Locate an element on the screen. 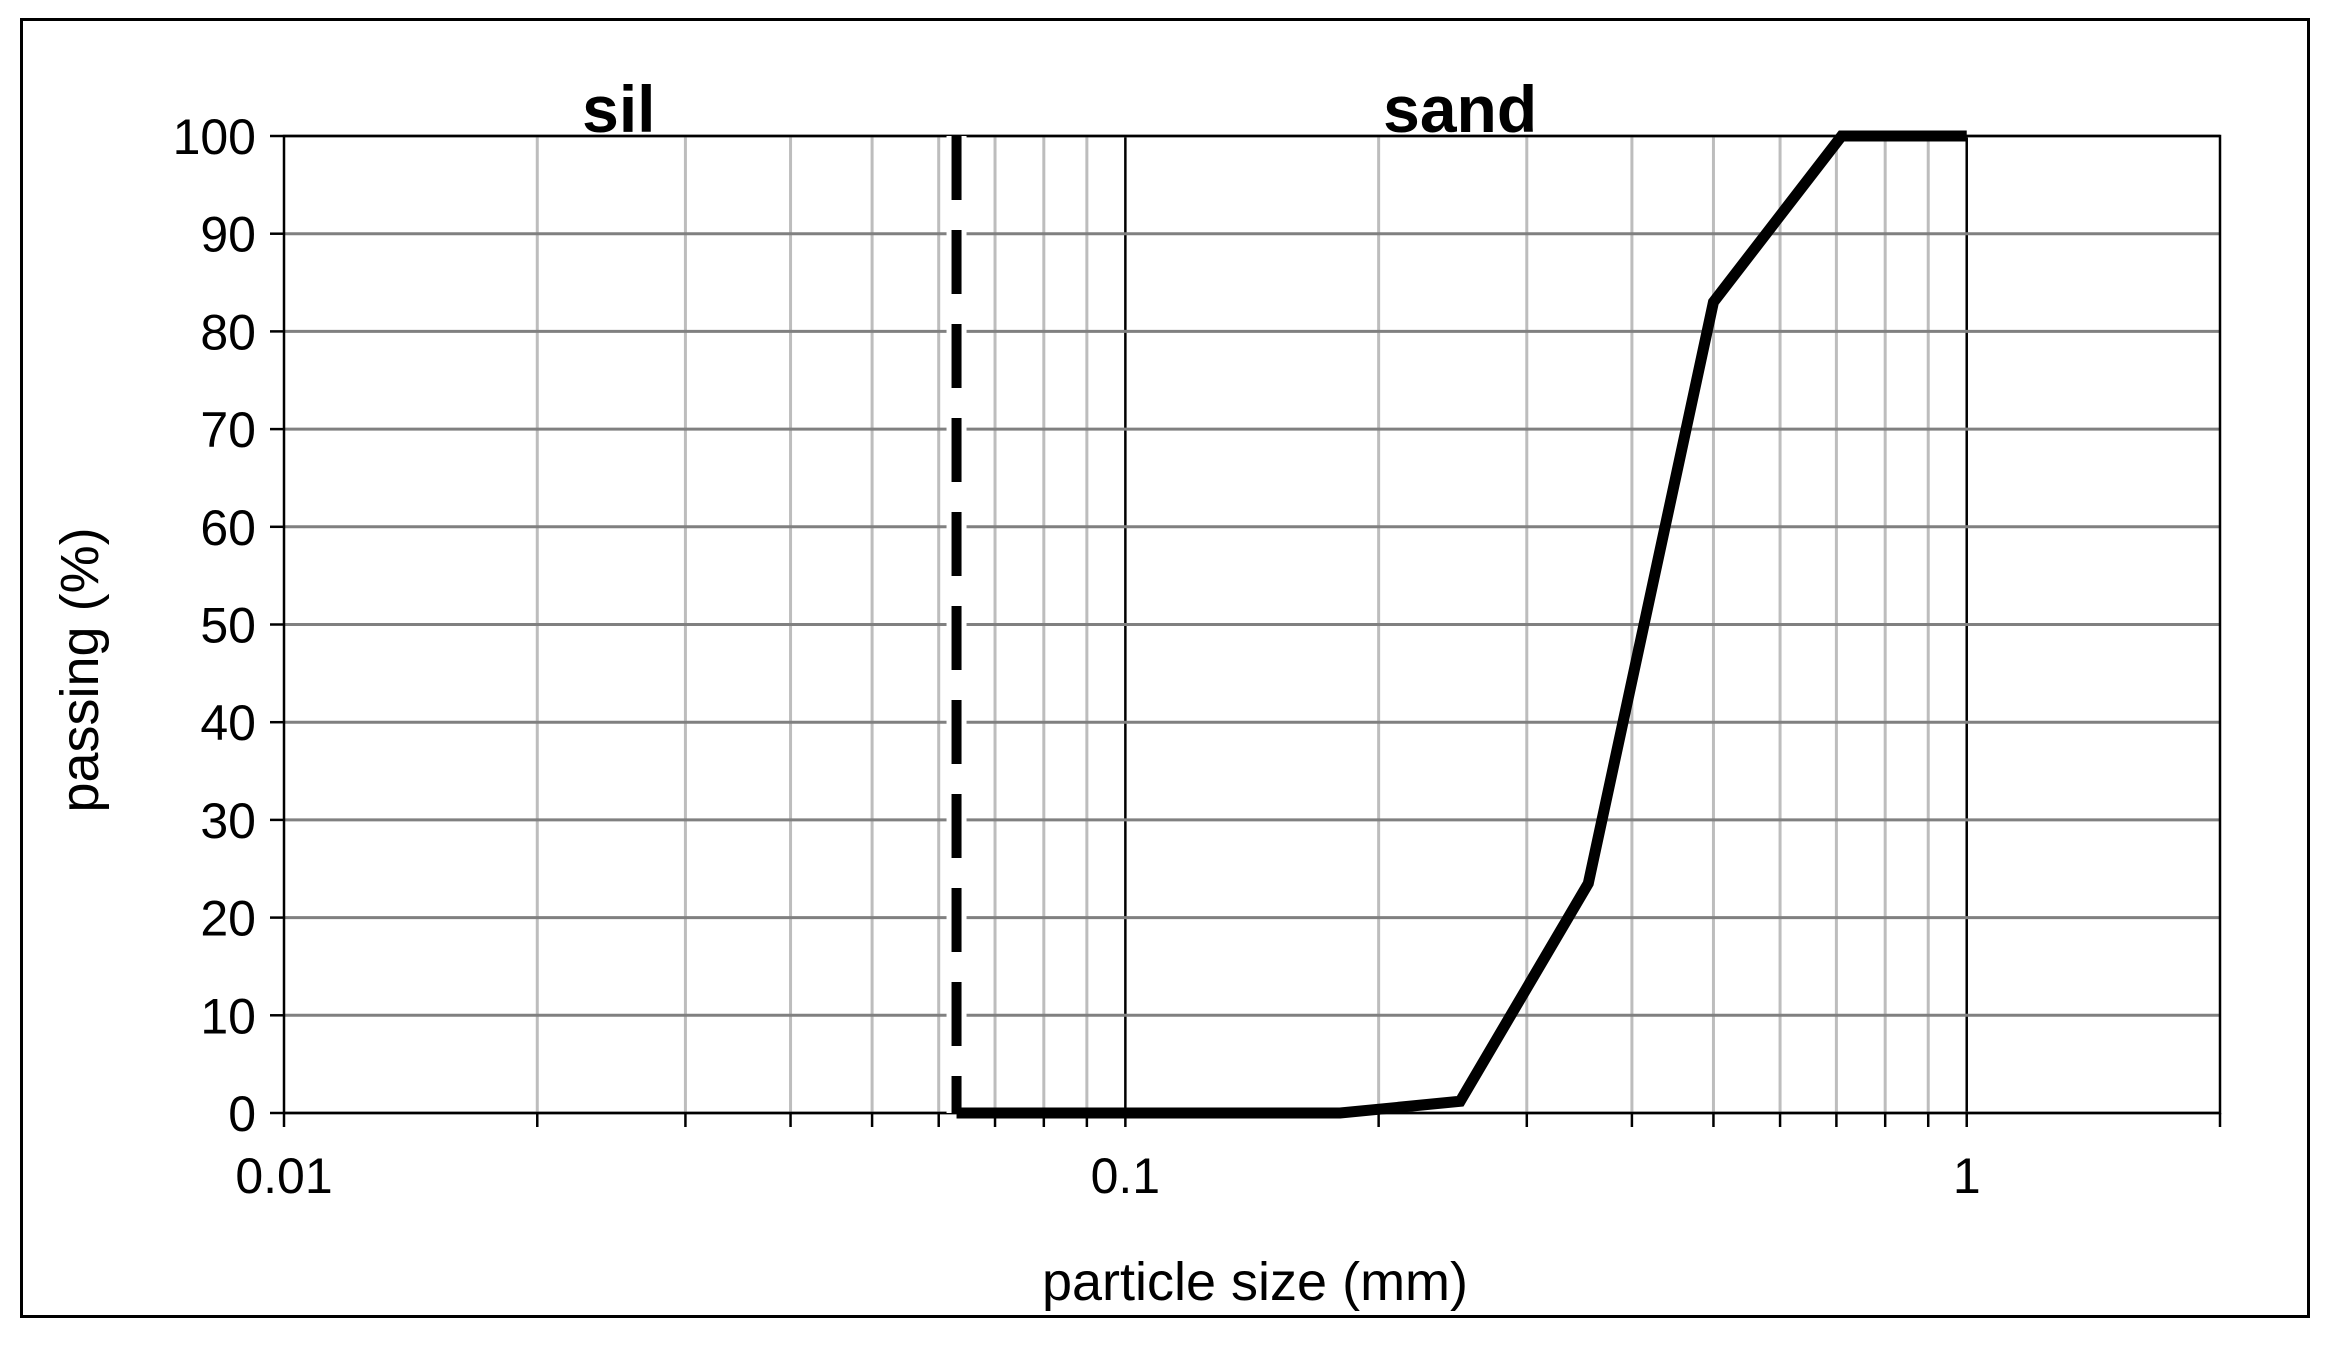  y-tick-label: 0 is located at coordinates (242, 1114).